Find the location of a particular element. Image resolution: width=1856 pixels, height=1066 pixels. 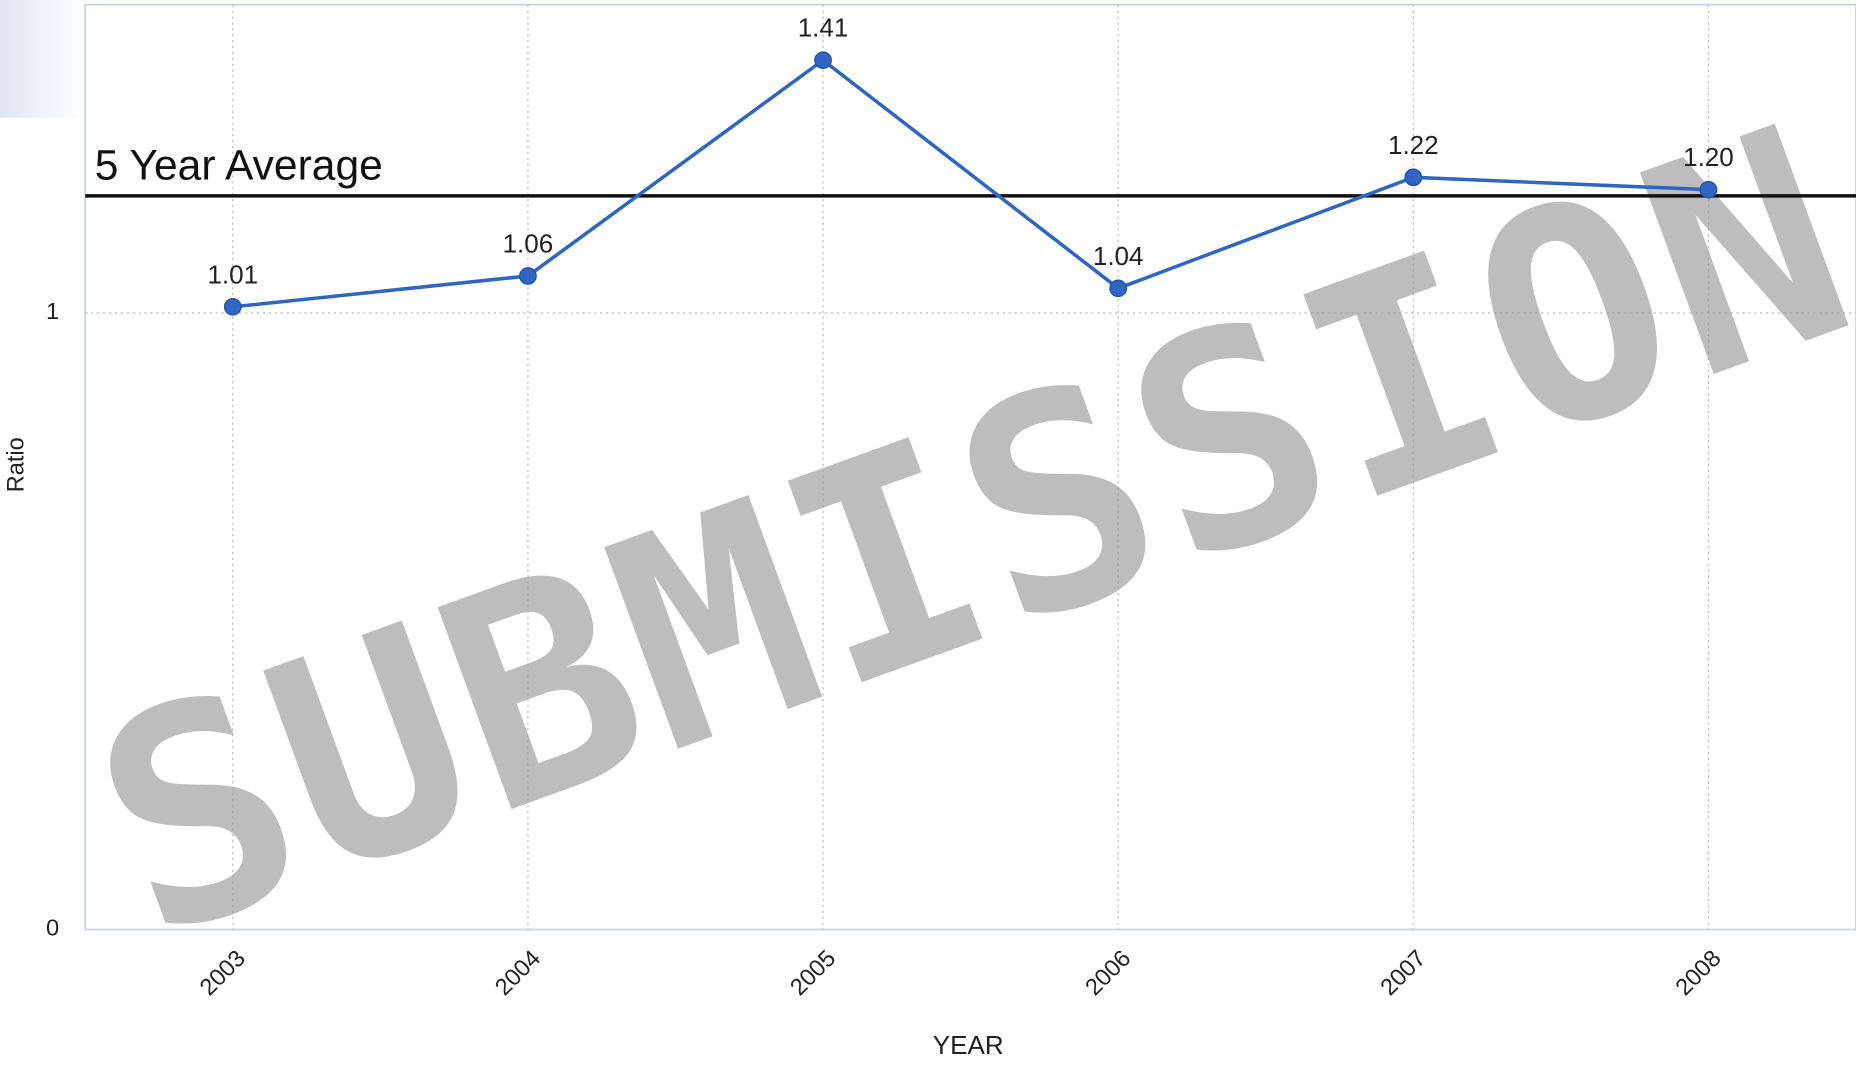

data-label: 1.06 is located at coordinates (528, 244).